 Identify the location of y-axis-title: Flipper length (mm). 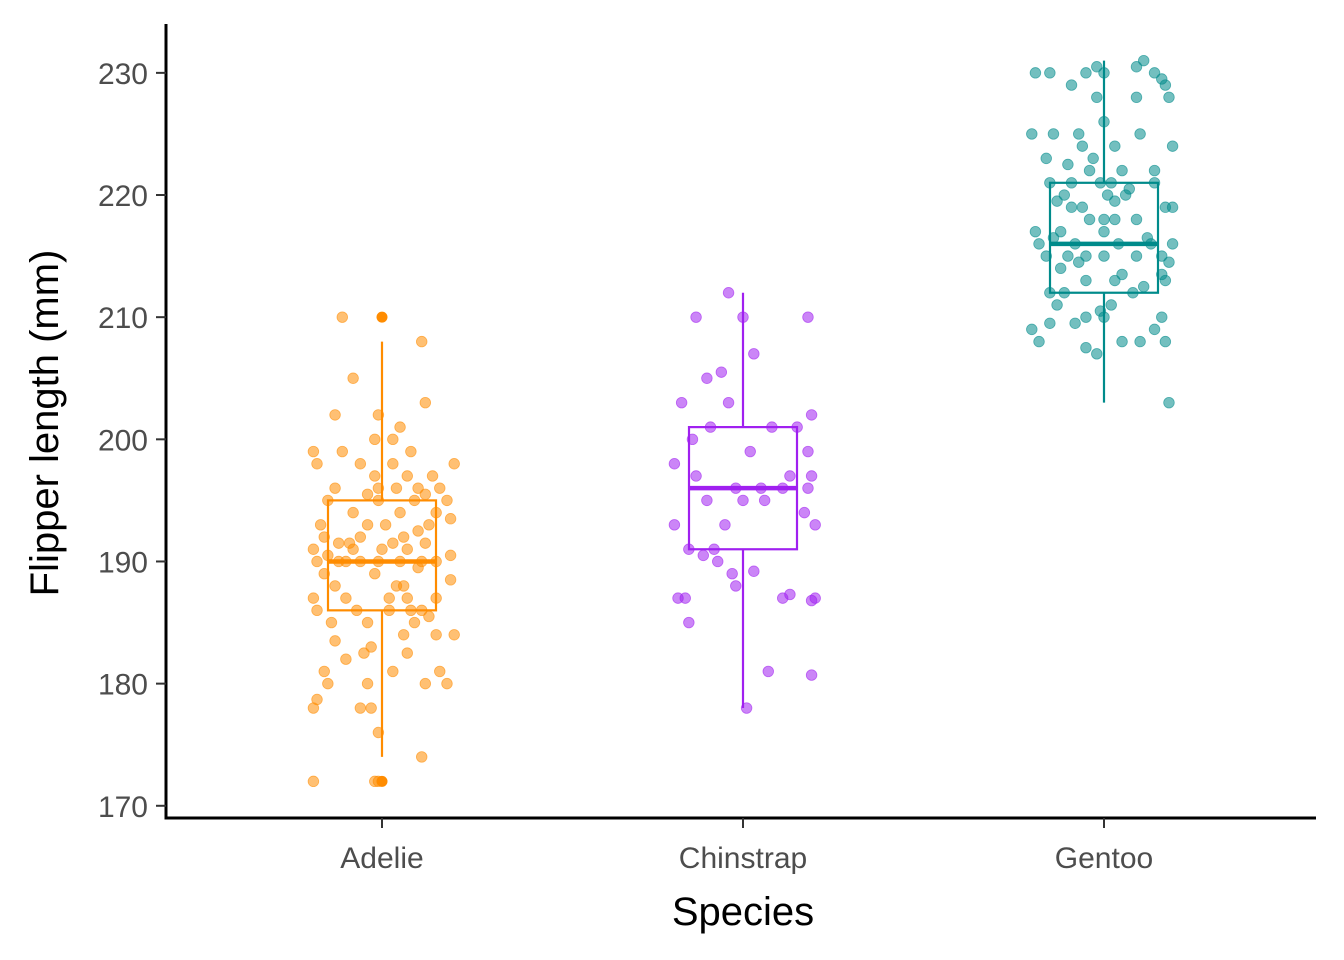
(45, 423).